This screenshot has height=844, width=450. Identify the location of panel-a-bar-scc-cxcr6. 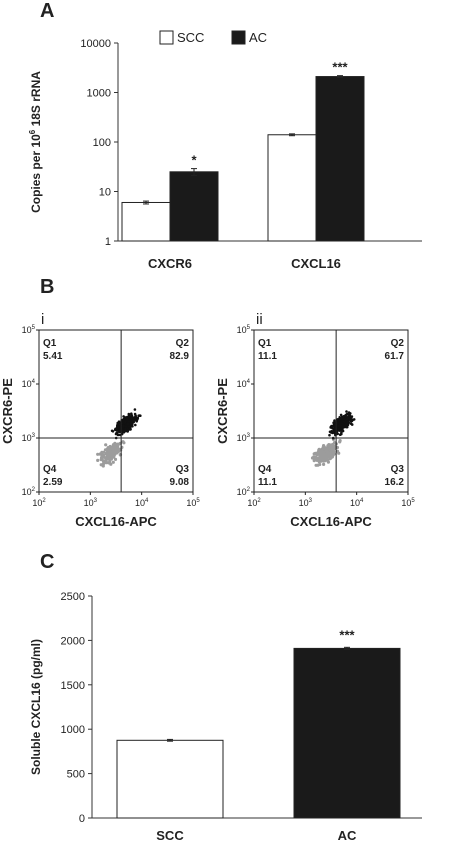
(146, 221).